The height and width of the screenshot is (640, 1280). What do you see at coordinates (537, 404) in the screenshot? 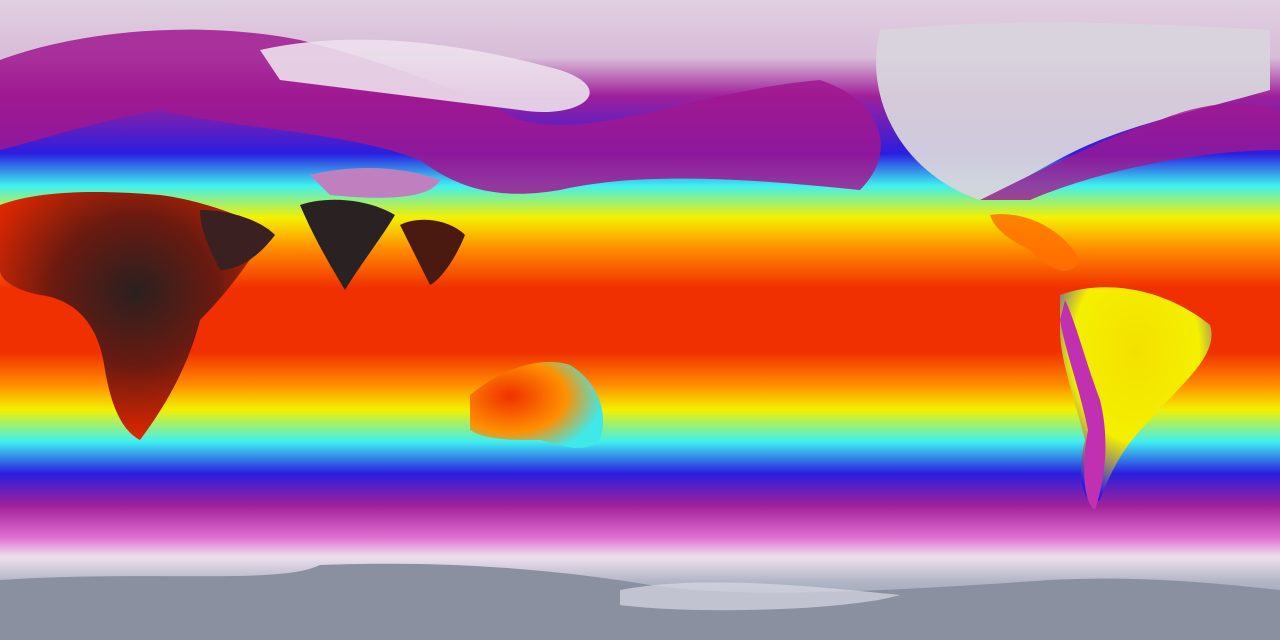
I see `australia` at bounding box center [537, 404].